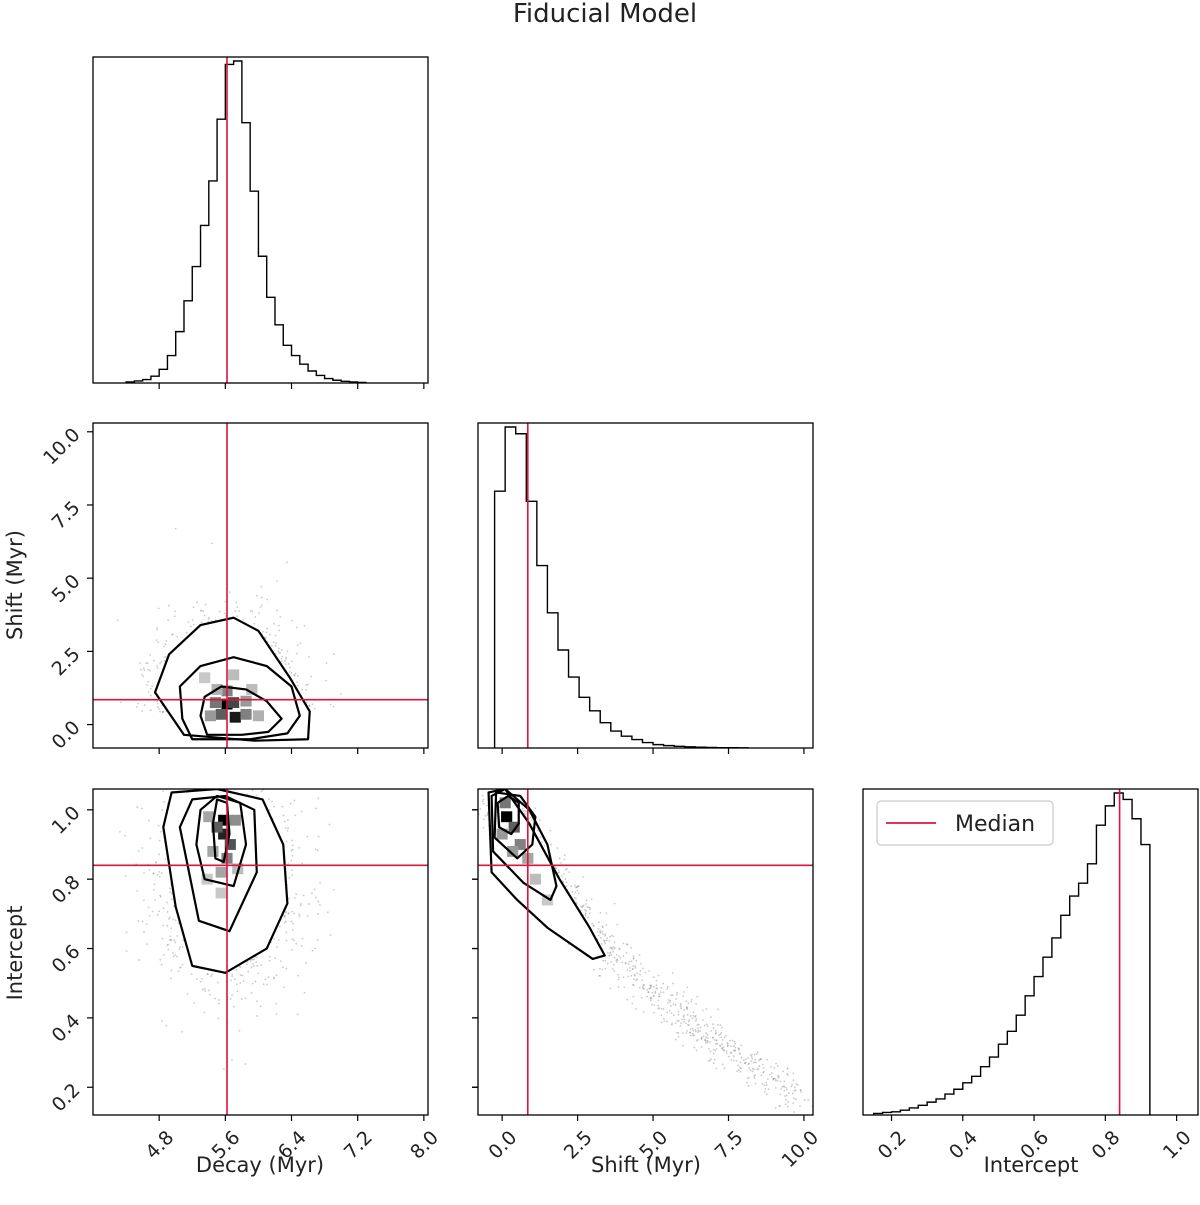  I want to click on y-tick-label-1-1: 2.5, so click(66, 661).